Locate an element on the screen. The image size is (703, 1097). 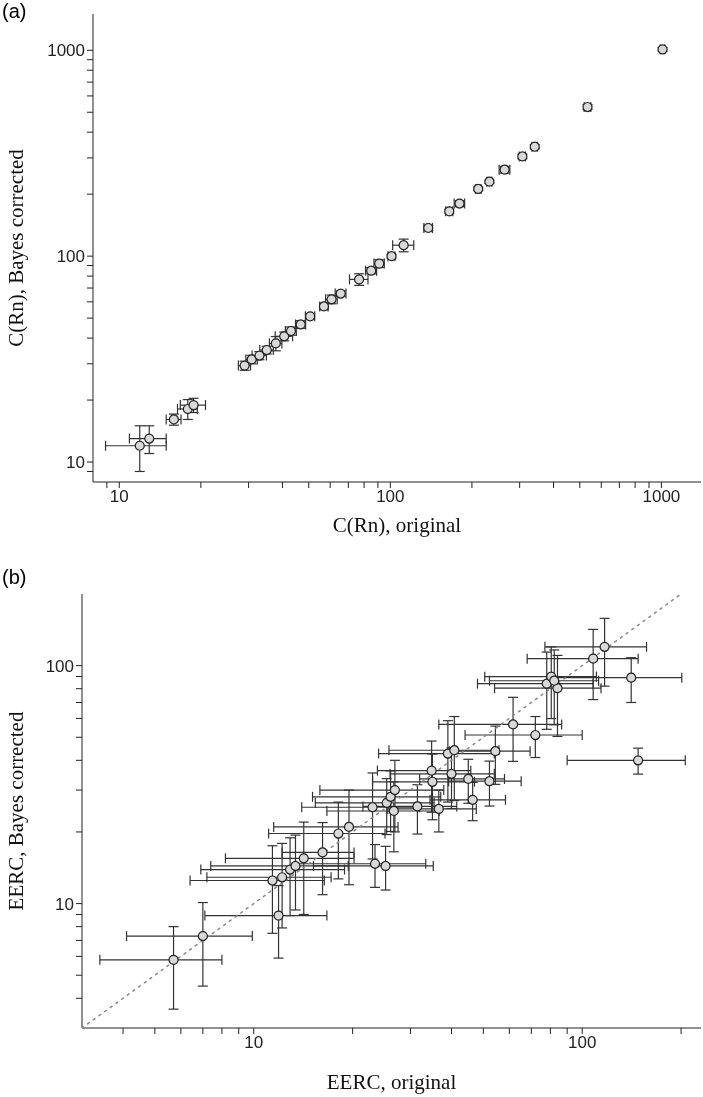
x-tick-label: 100 is located at coordinates (390, 497).